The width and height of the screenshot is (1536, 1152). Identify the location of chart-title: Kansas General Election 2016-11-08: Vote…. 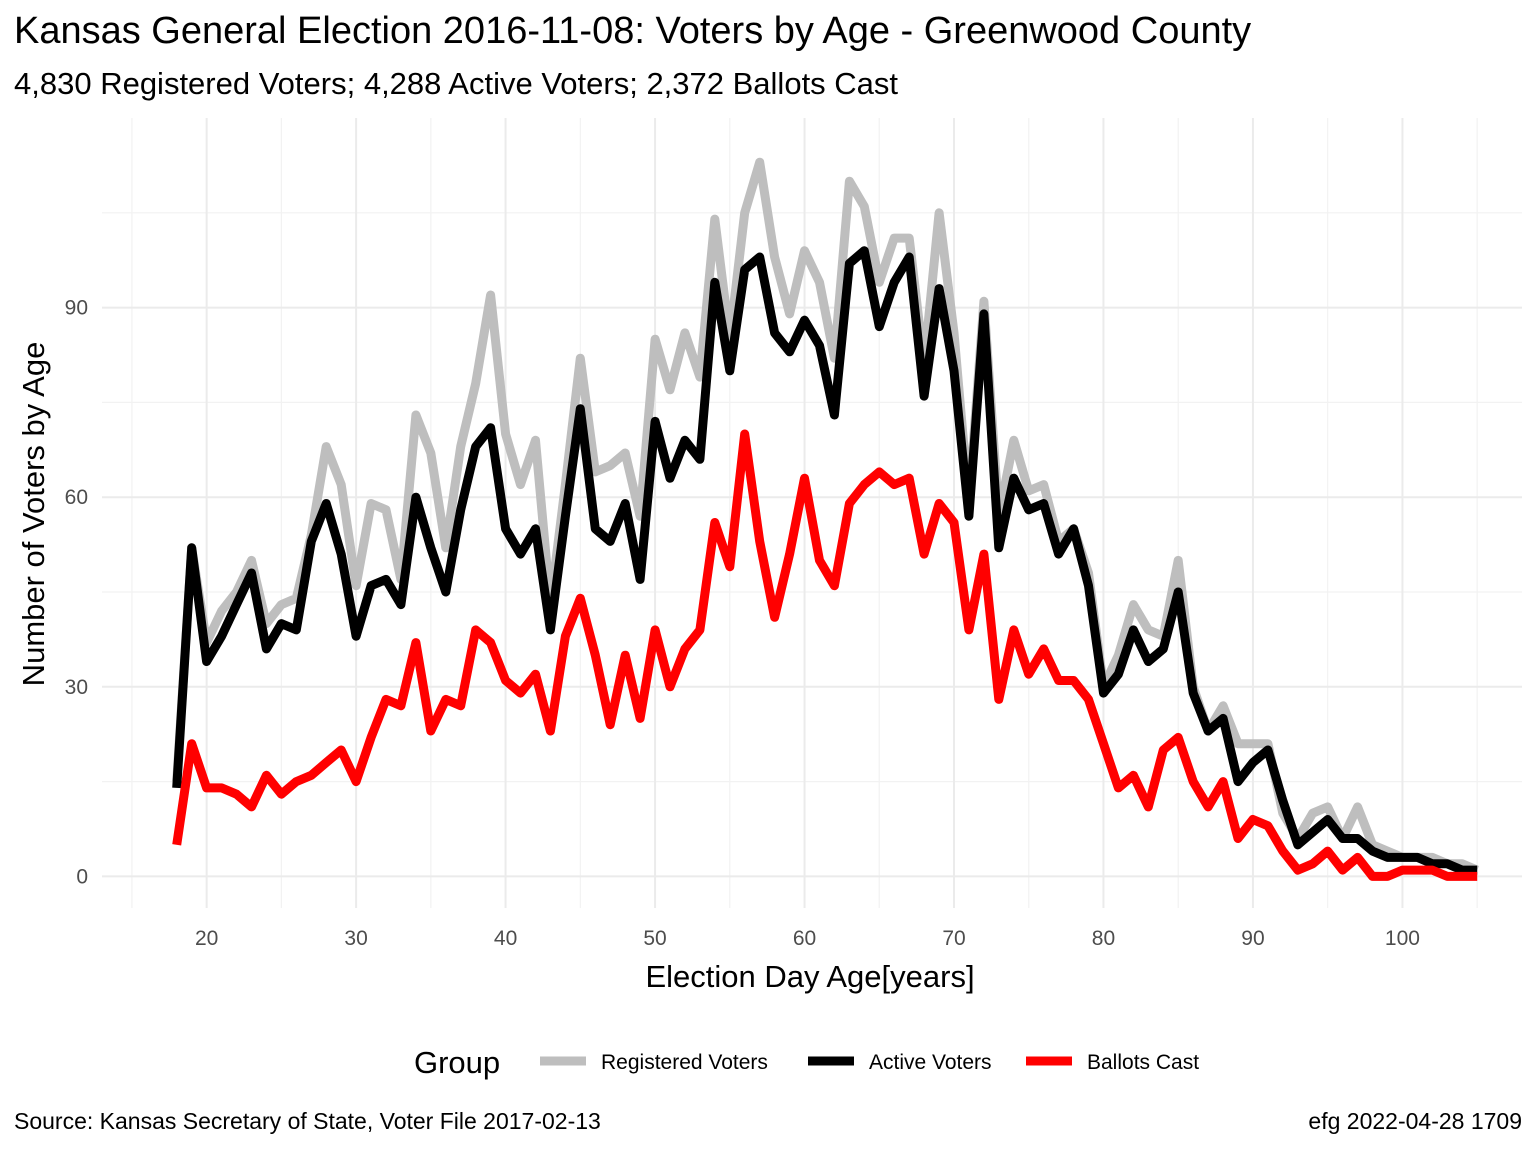
(633, 31).